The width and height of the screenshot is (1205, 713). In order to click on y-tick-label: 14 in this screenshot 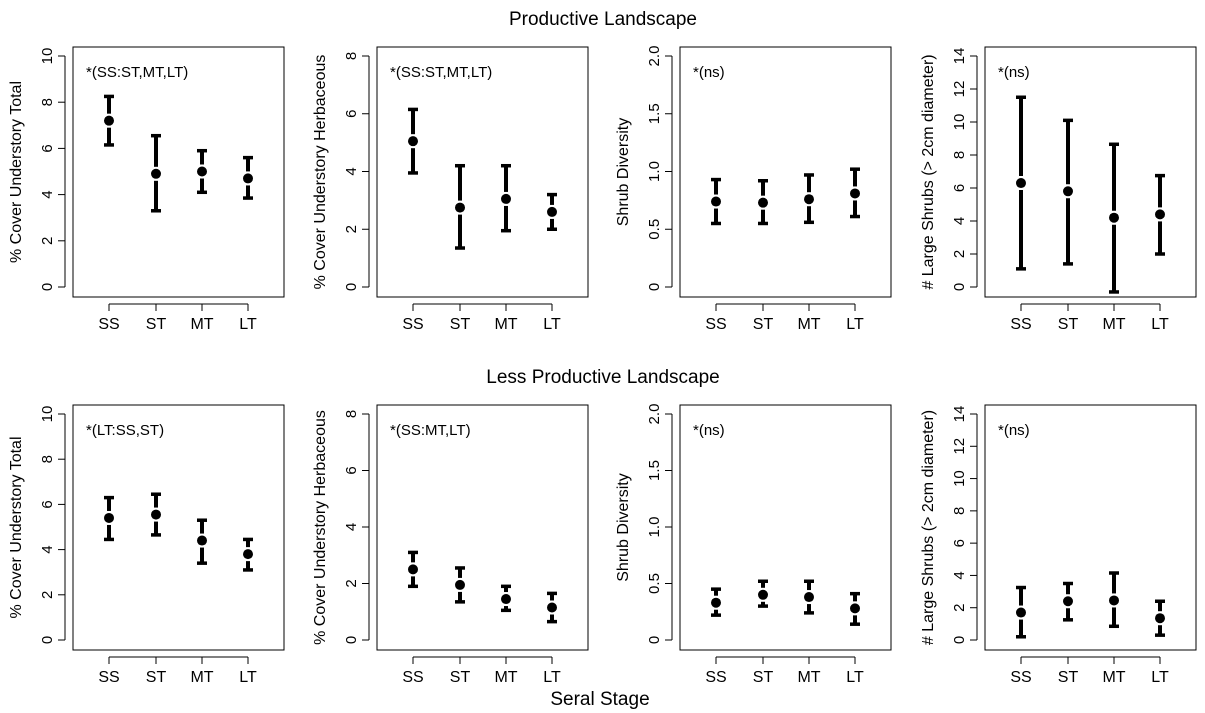, I will do `click(959, 414)`.